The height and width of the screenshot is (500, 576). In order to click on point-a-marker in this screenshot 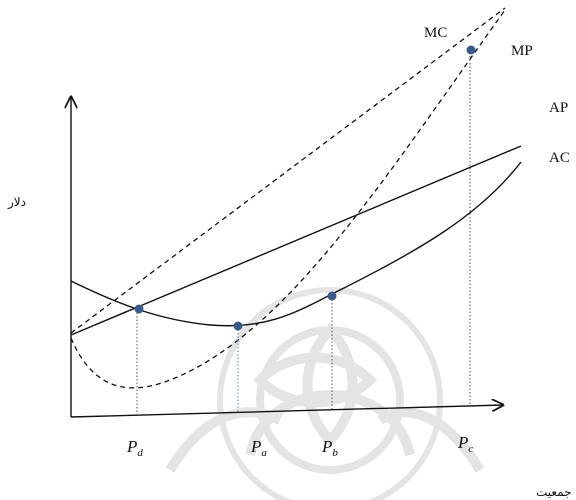, I will do `click(238, 326)`.